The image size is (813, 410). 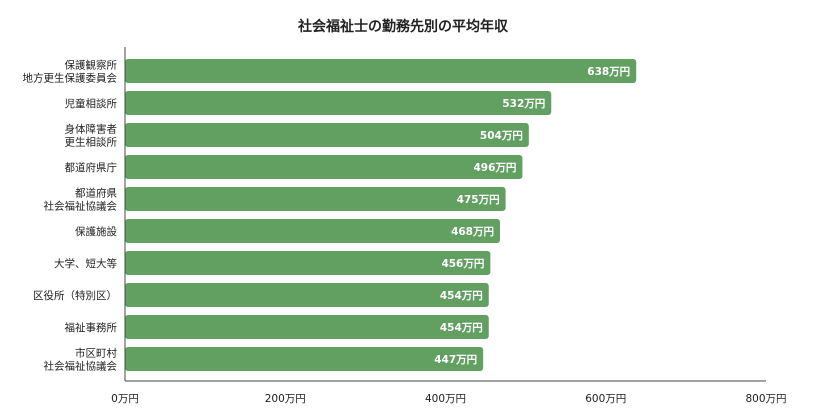 What do you see at coordinates (85, 263) in the screenshot?
I see `category-label: 大学、短大等` at bounding box center [85, 263].